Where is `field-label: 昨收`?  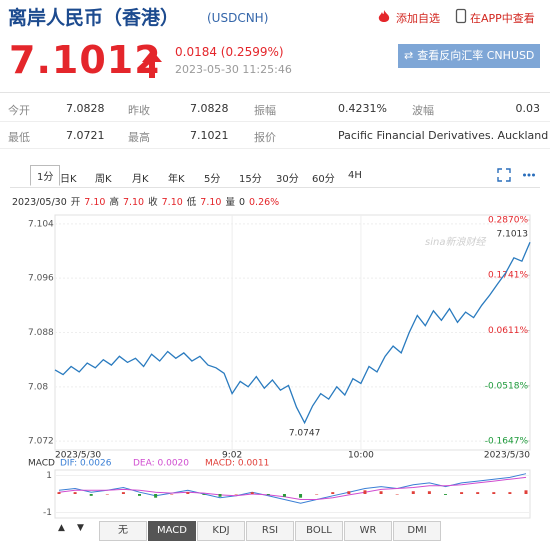
field-label: 昨收 is located at coordinates (139, 110).